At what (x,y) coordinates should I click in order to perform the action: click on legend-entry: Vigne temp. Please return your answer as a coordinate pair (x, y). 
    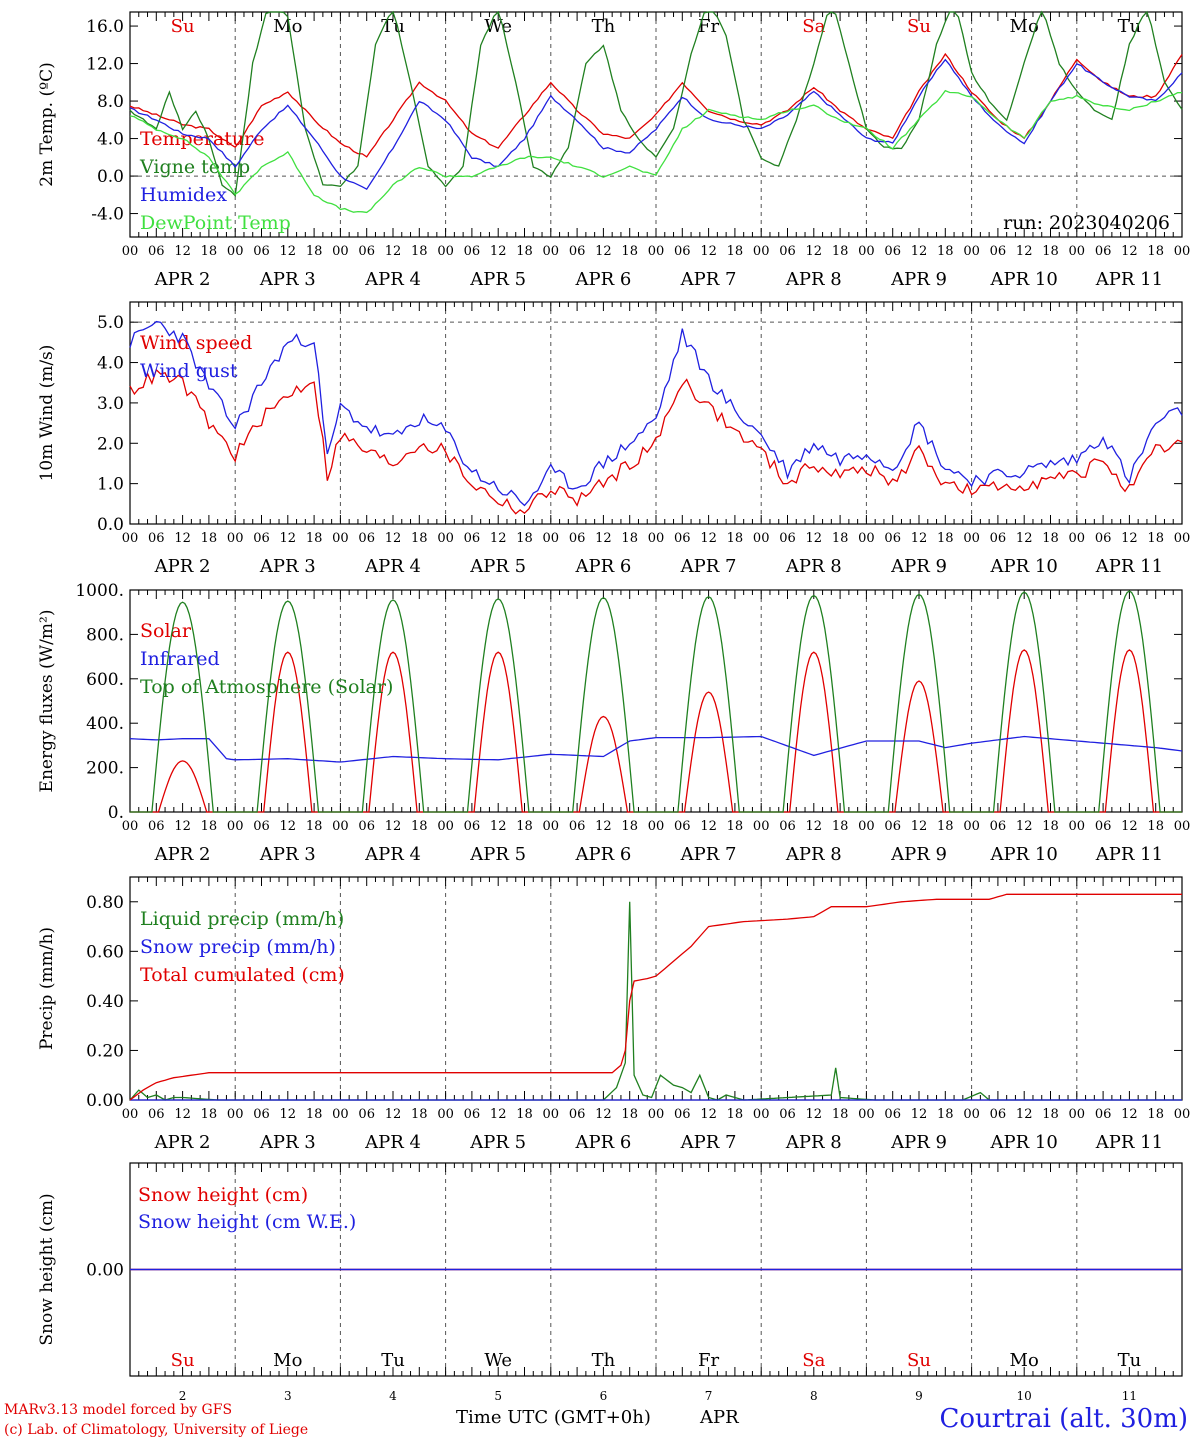
    Looking at the image, I should click on (194, 167).